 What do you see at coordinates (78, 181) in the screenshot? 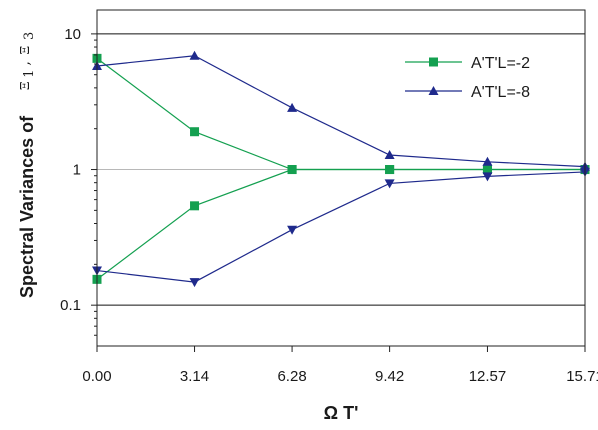
I see `y-axis: 0.1 1 10` at bounding box center [78, 181].